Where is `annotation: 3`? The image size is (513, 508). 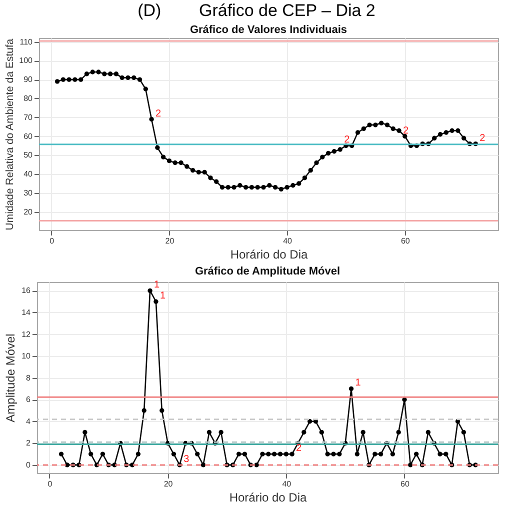 annotation: 3 is located at coordinates (187, 459).